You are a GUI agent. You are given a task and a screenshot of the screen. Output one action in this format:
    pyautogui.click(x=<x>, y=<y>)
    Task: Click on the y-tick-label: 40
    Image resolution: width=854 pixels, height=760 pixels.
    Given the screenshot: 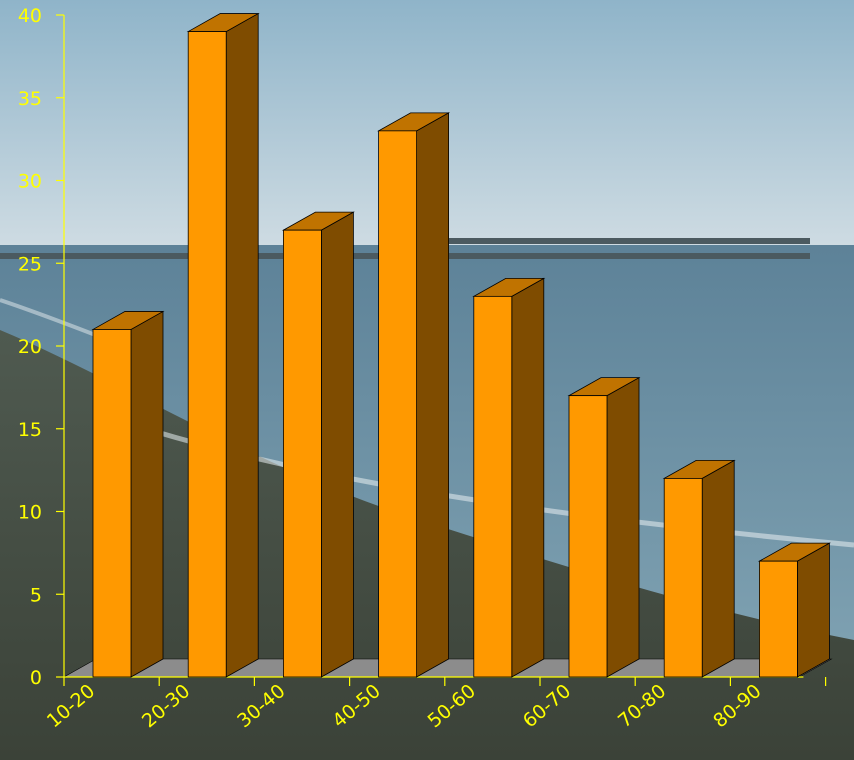 What is the action you would take?
    pyautogui.click(x=30, y=16)
    